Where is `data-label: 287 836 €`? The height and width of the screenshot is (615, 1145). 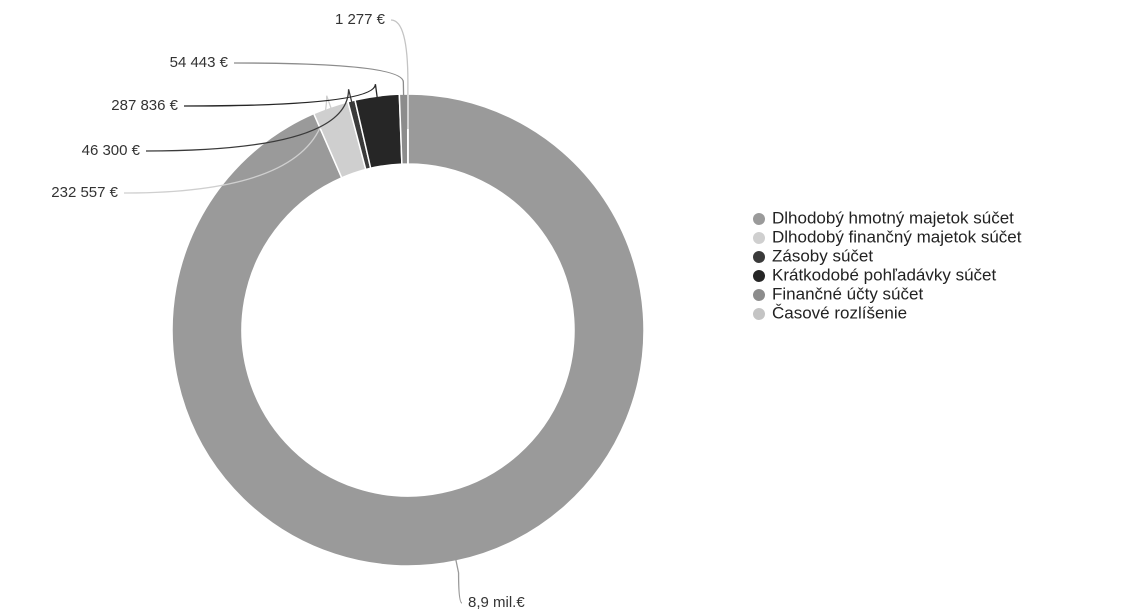
data-label: 287 836 € is located at coordinates (144, 105).